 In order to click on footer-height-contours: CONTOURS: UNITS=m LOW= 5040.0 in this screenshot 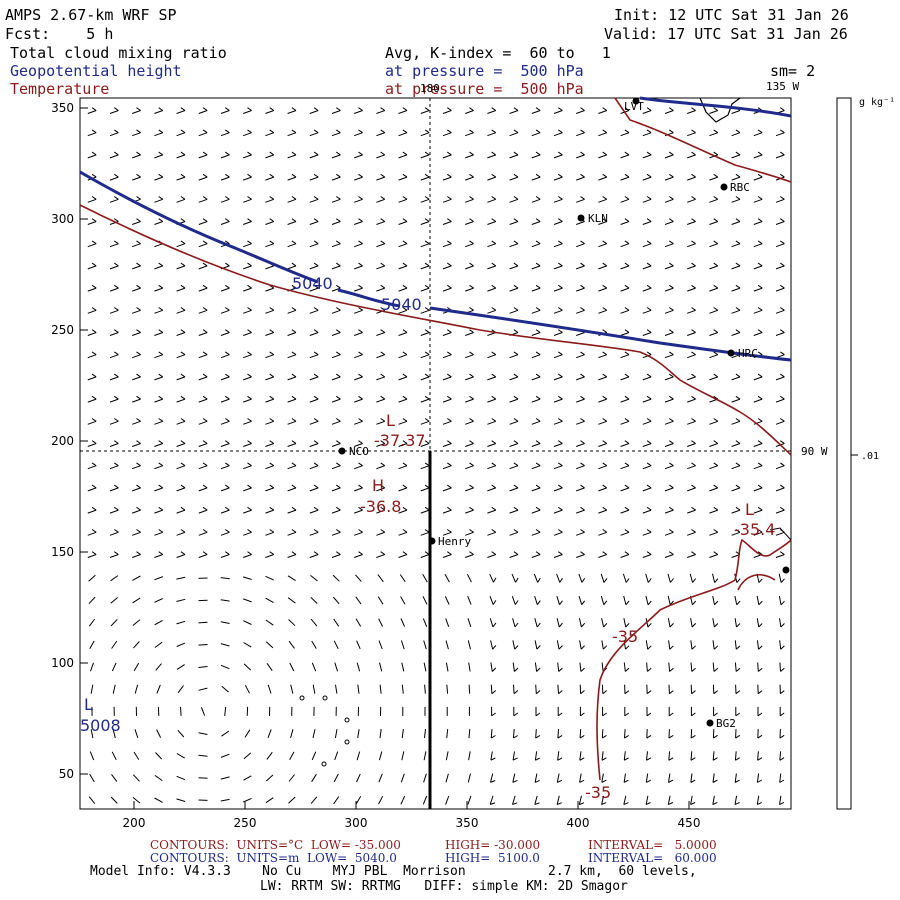, I will do `click(273, 858)`.